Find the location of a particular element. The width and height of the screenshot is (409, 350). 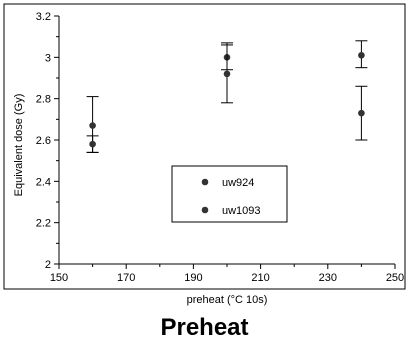

y-tick-label: 3.2 is located at coordinates (43, 17).